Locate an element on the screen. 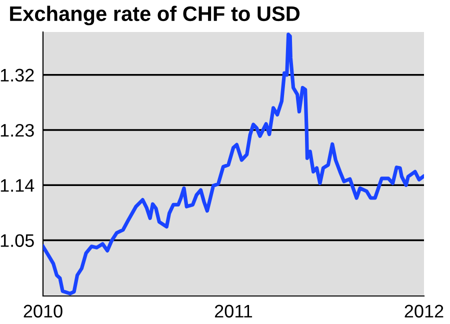 The image size is (450, 324). y-tick-label: 1.05 is located at coordinates (17, 240).